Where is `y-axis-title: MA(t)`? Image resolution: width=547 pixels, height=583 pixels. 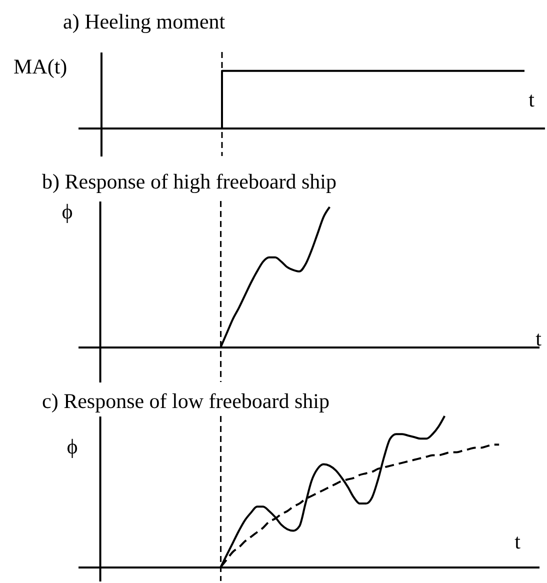 y-axis-title: MA(t) is located at coordinates (40, 66).